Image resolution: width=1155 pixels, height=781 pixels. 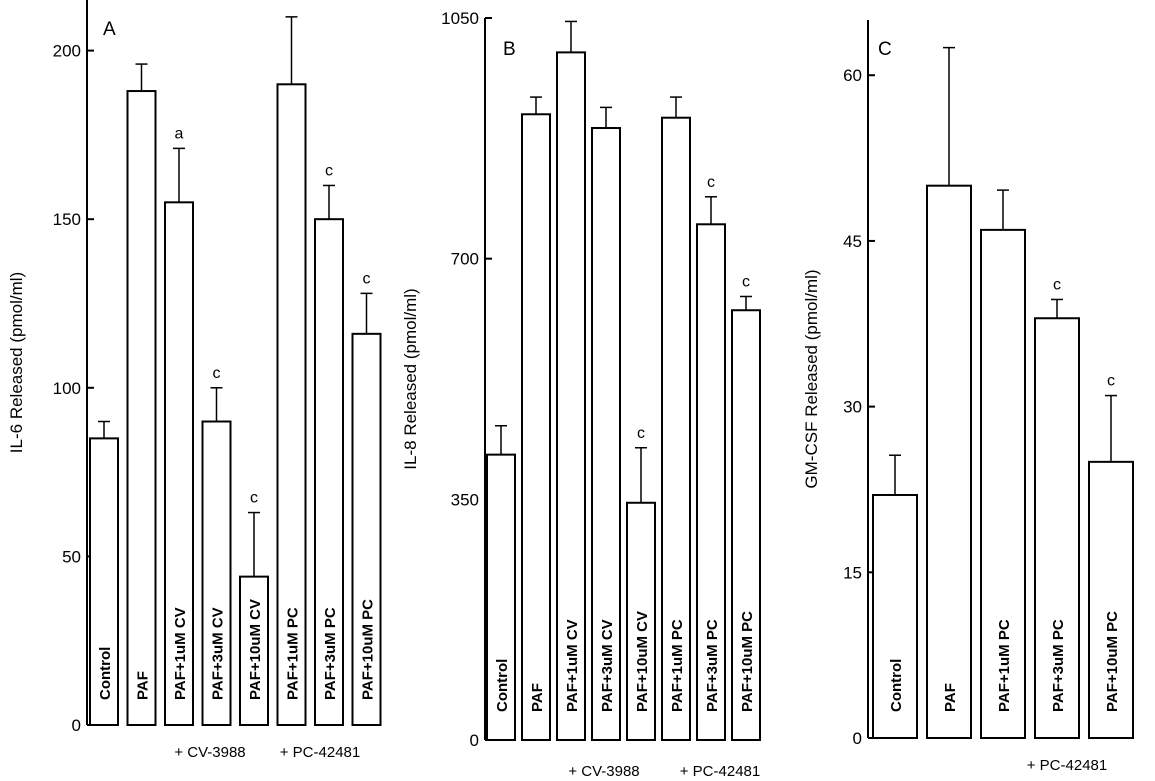 What do you see at coordinates (465, 499) in the screenshot?
I see `y-tick-label: 350` at bounding box center [465, 499].